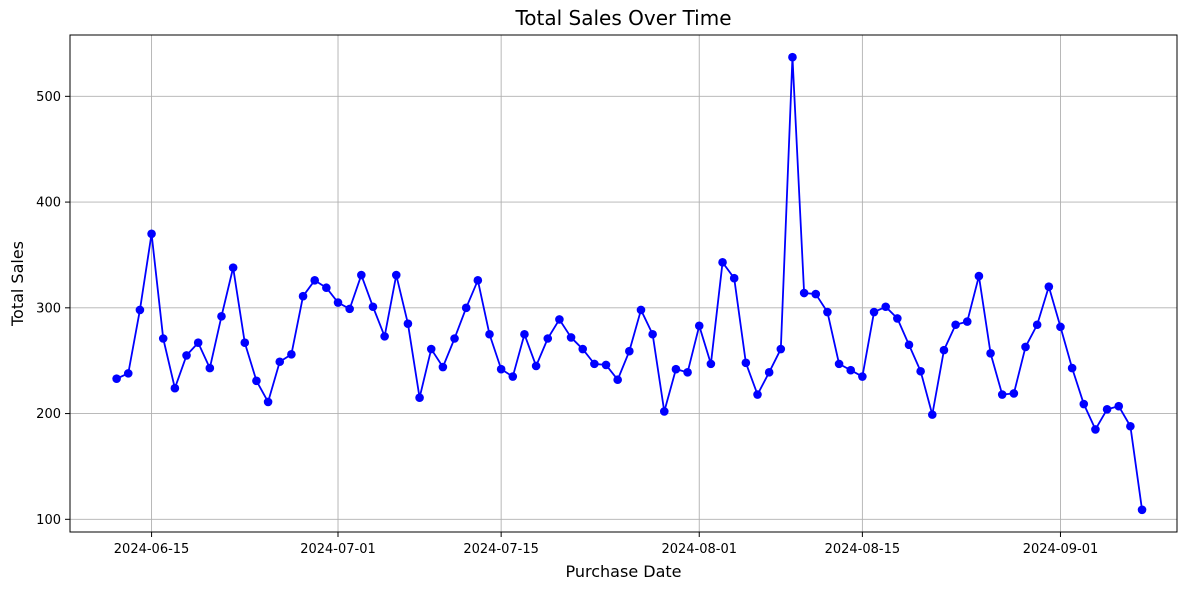  What do you see at coordinates (48, 414) in the screenshot?
I see `y-tick-label: 200` at bounding box center [48, 414].